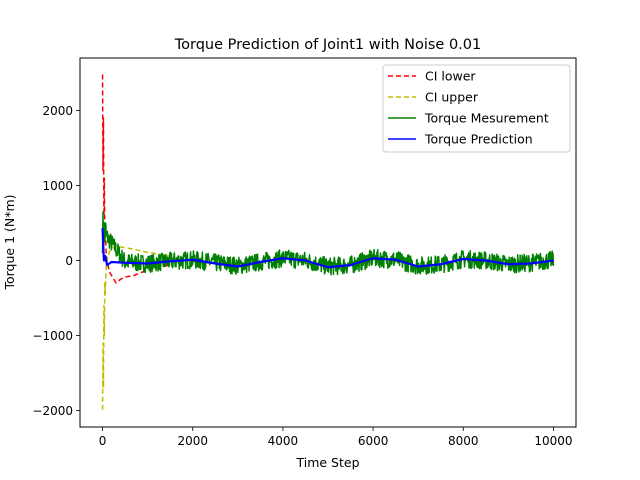  What do you see at coordinates (452, 97) in the screenshot?
I see `legend-label-ci-upper: CI upper` at bounding box center [452, 97].